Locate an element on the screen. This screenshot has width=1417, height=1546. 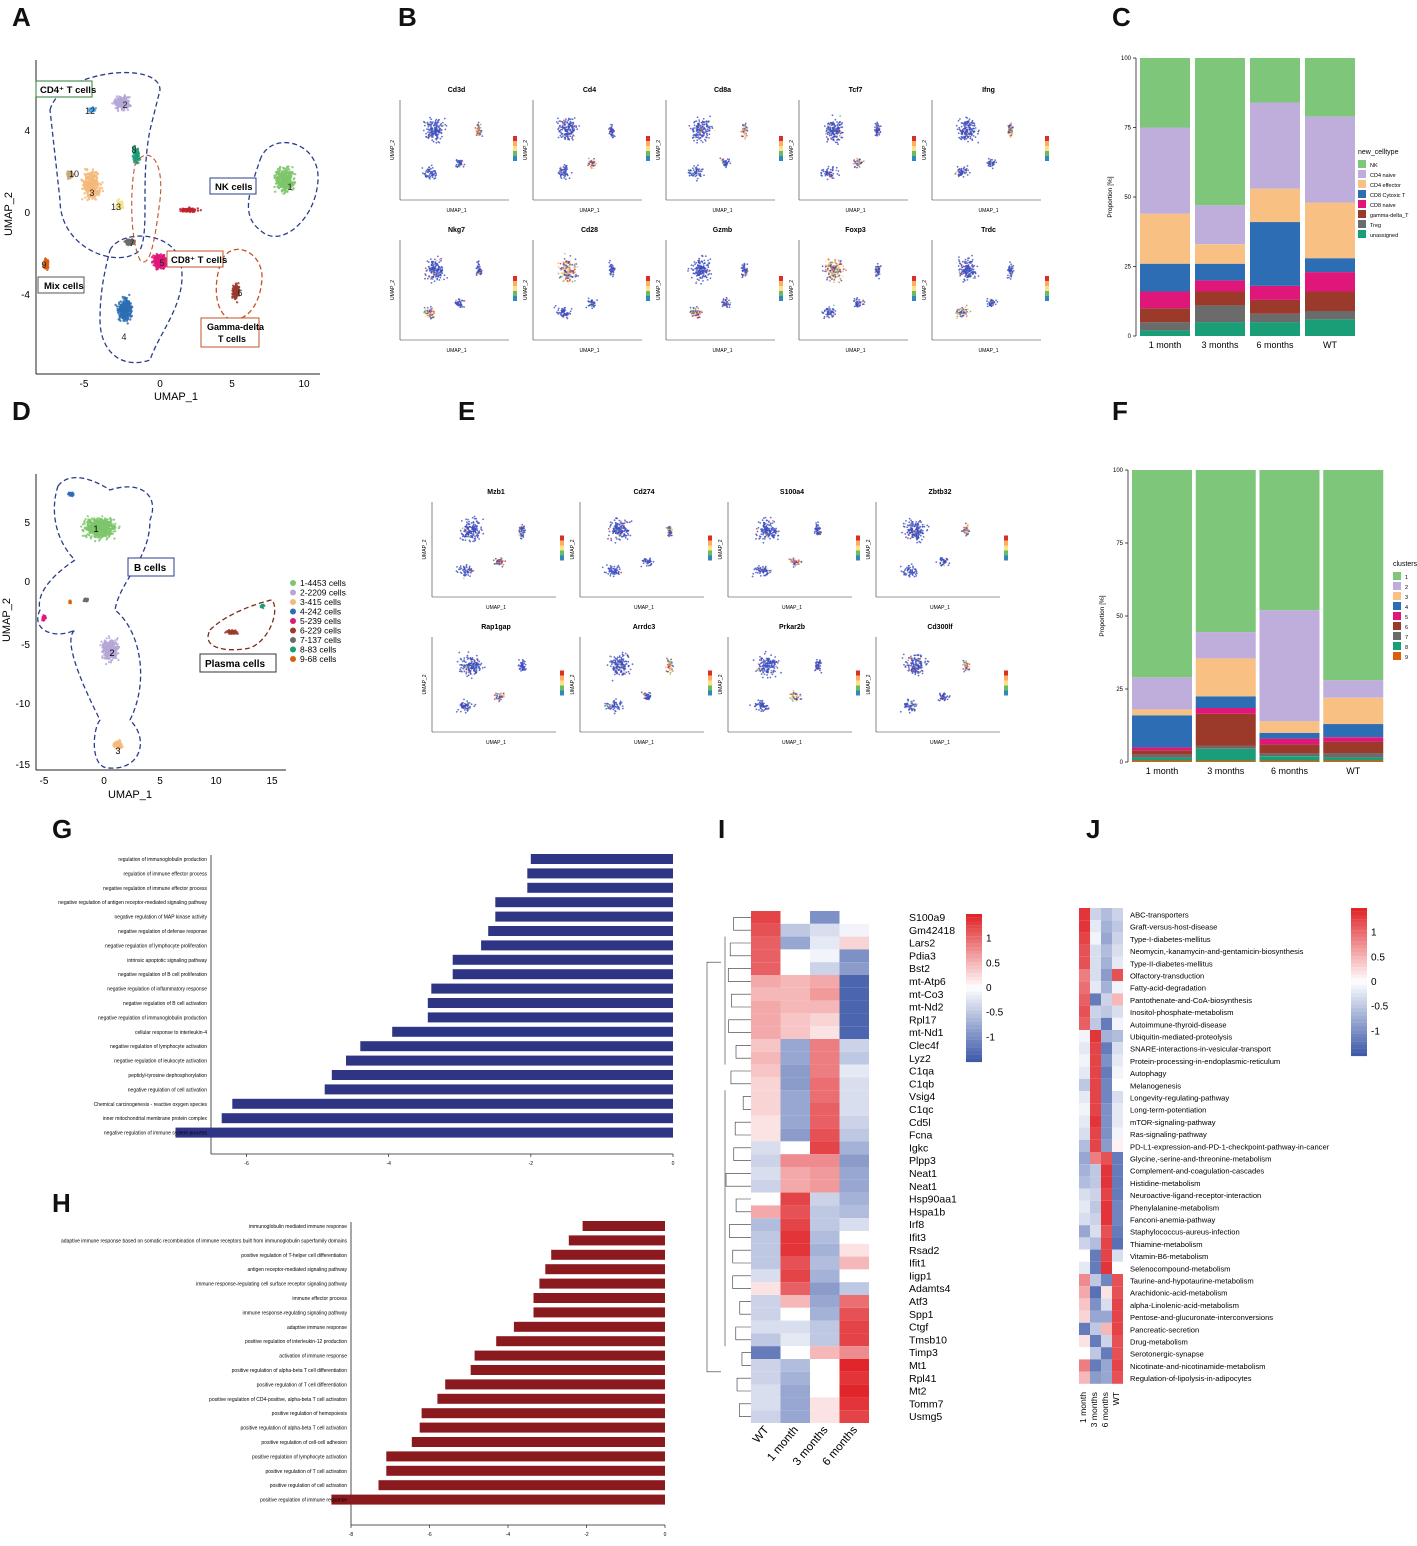
feature-gene-title: Gzmb is located at coordinates (722, 230).